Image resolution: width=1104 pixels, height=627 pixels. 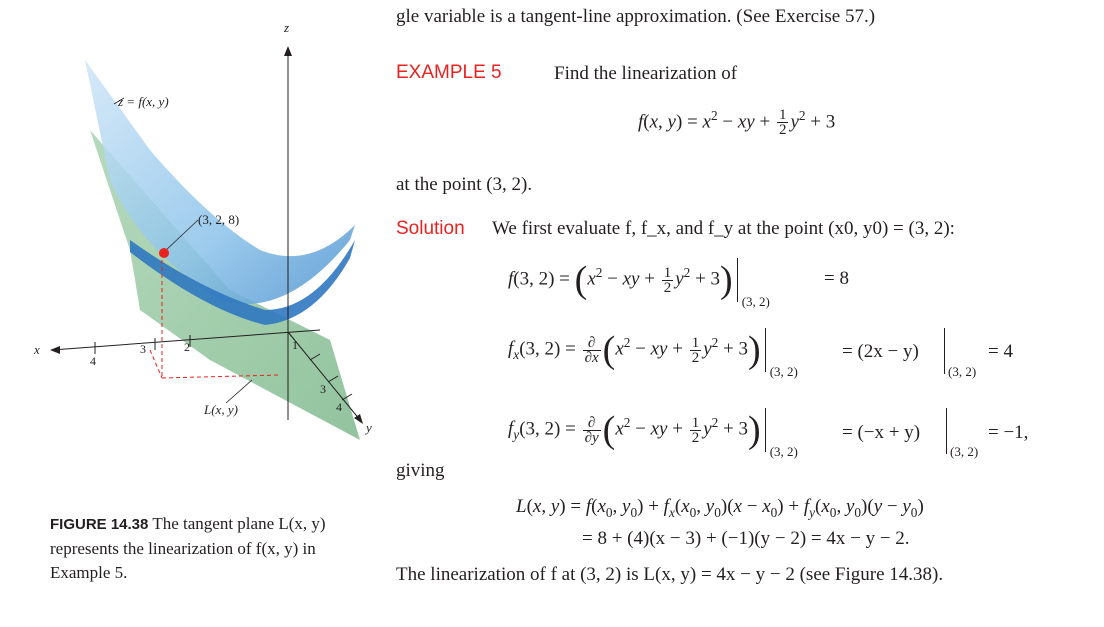 What do you see at coordinates (242, 282) in the screenshot?
I see `surface-edge` at bounding box center [242, 282].